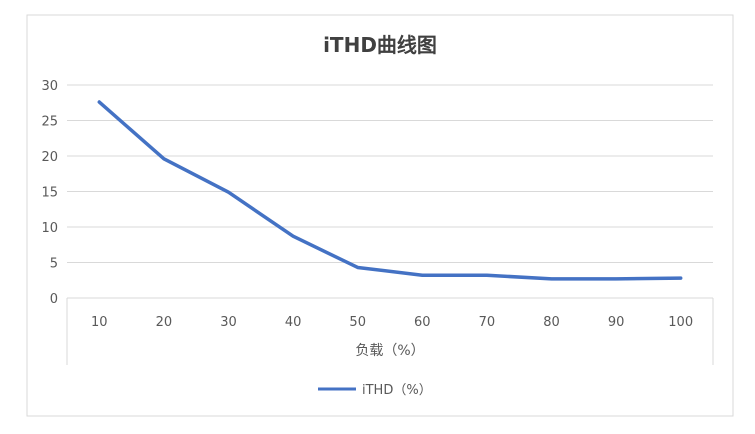 The image size is (755, 434). I want to click on y-tick-label: 15, so click(49, 193).